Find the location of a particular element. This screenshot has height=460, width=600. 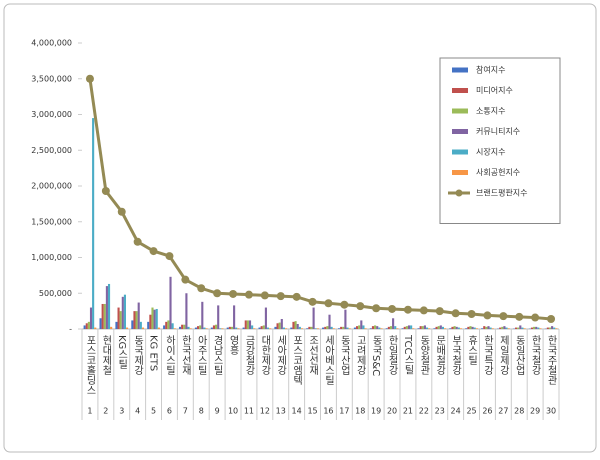

x-tick-label: 동국산업 is located at coordinates (344, 355).